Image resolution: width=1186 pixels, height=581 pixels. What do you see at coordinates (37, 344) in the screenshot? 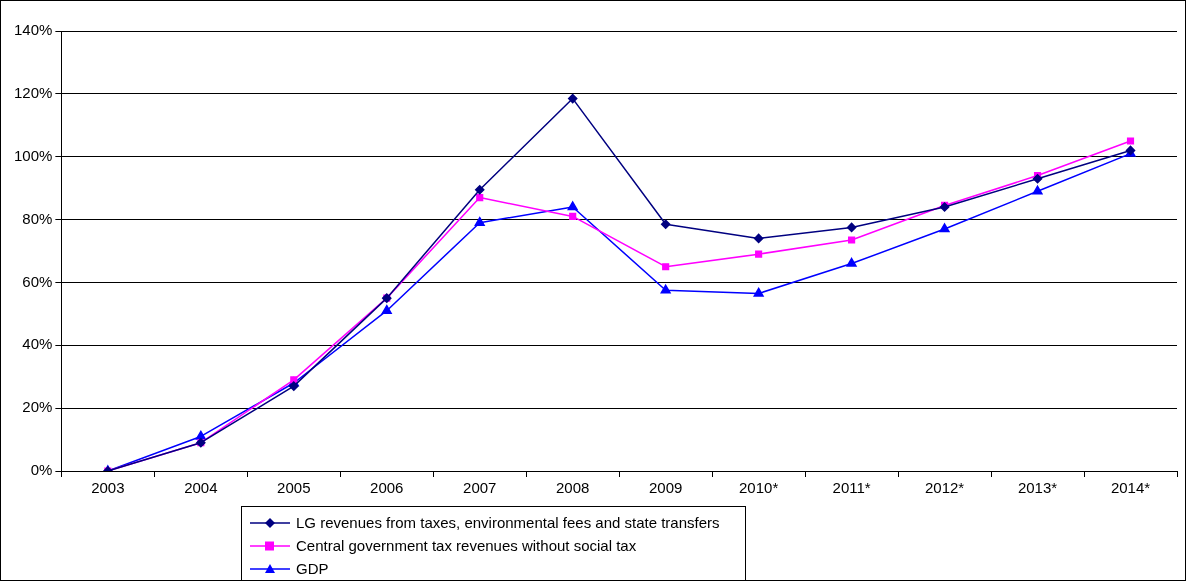
I see `y-tick-label: 40%` at bounding box center [37, 344].